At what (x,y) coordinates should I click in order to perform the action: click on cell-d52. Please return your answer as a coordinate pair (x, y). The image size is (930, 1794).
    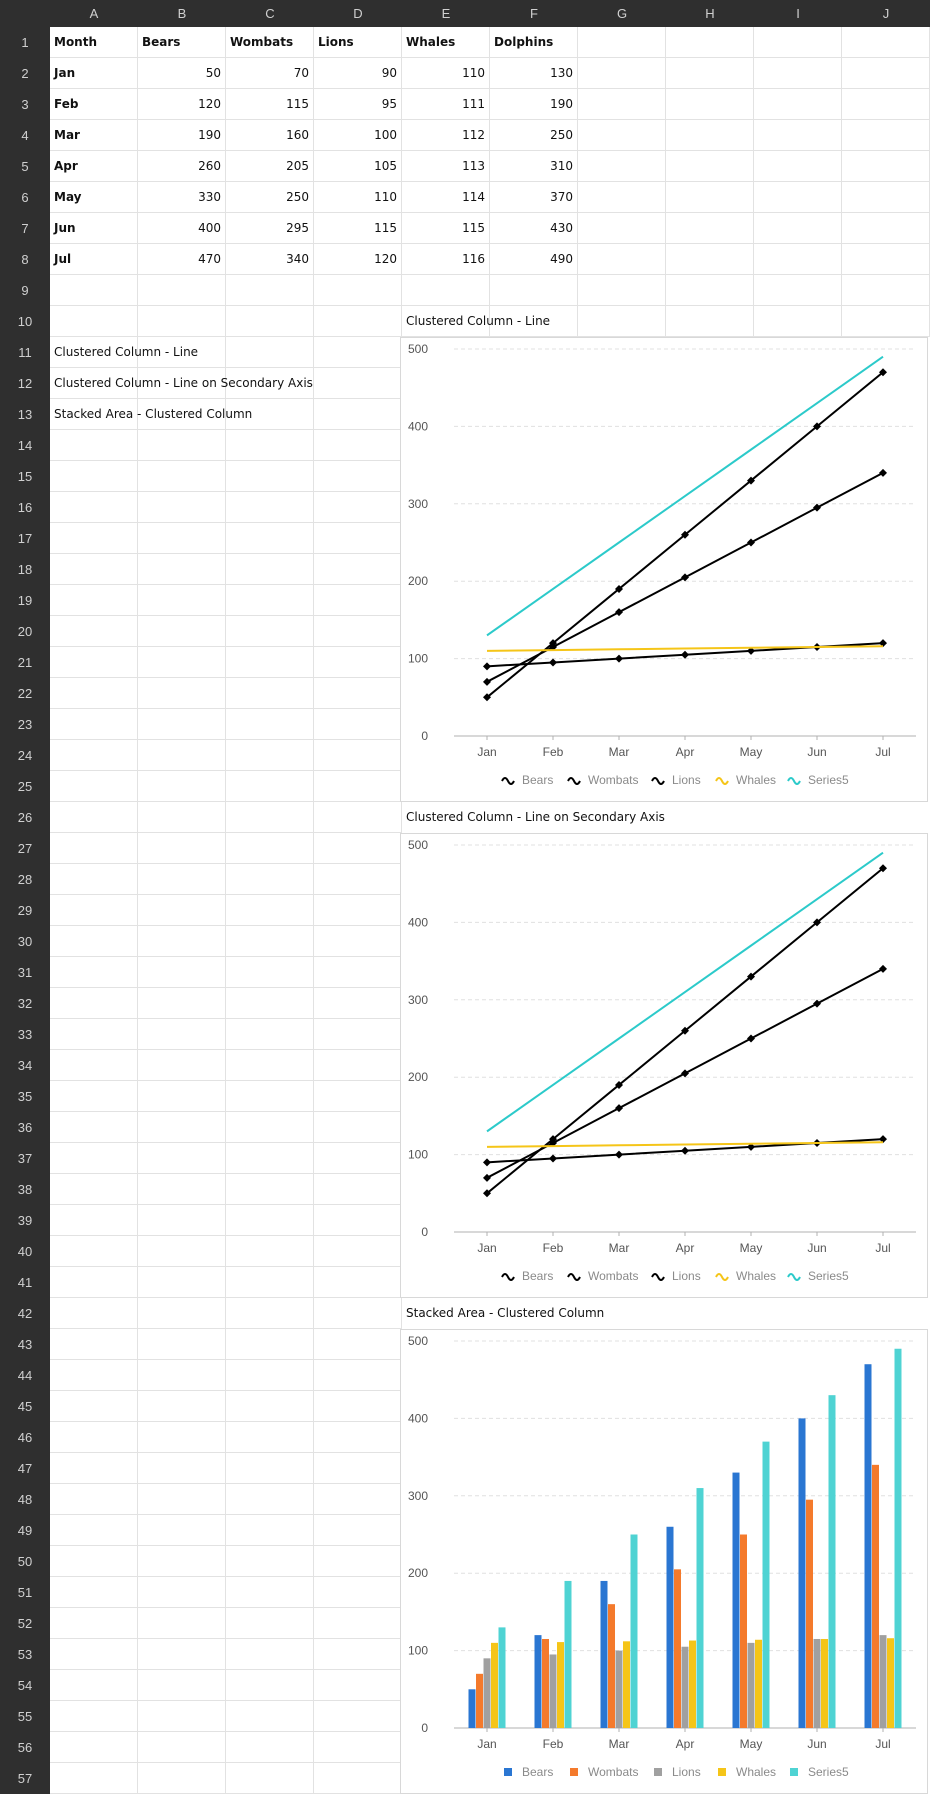
    Looking at the image, I should click on (358, 1623).